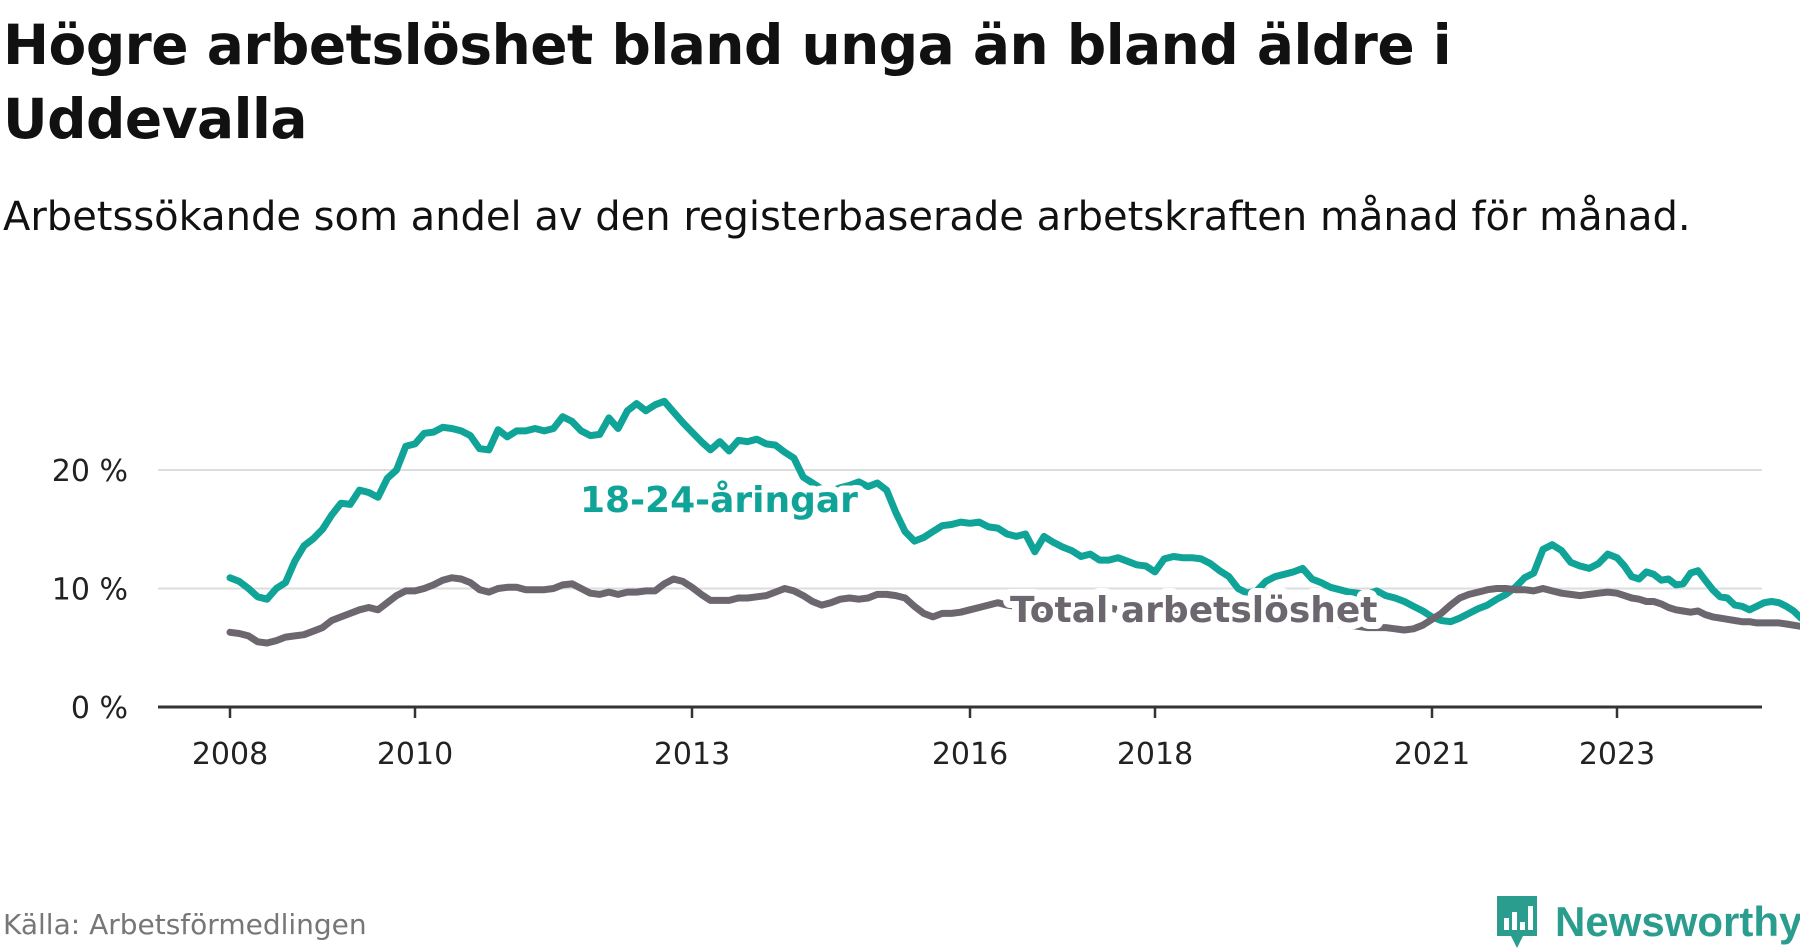 The height and width of the screenshot is (952, 1800). What do you see at coordinates (90, 471) in the screenshot?
I see `y-tick-label: 20 %` at bounding box center [90, 471].